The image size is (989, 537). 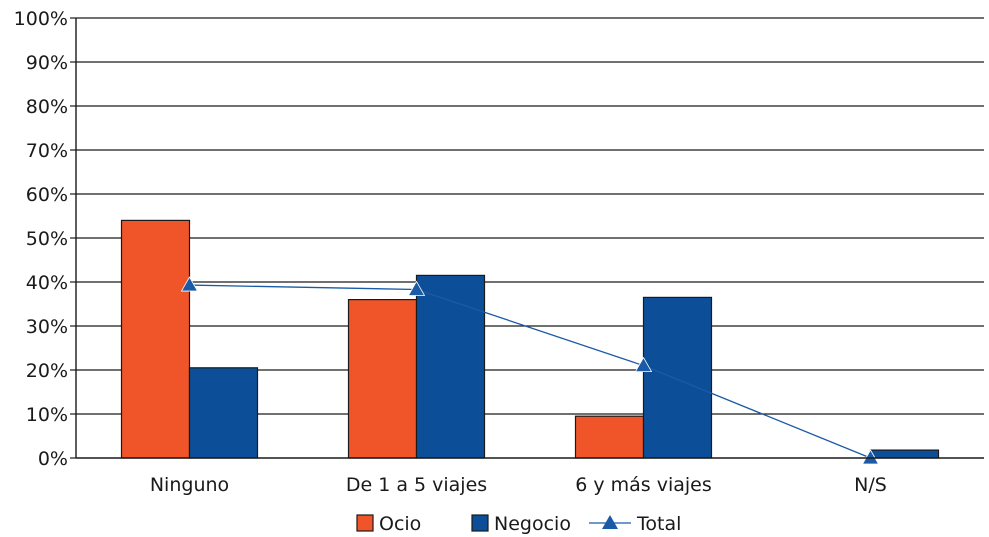 What do you see at coordinates (47, 415) in the screenshot?
I see `y-tick-label: 10%` at bounding box center [47, 415].